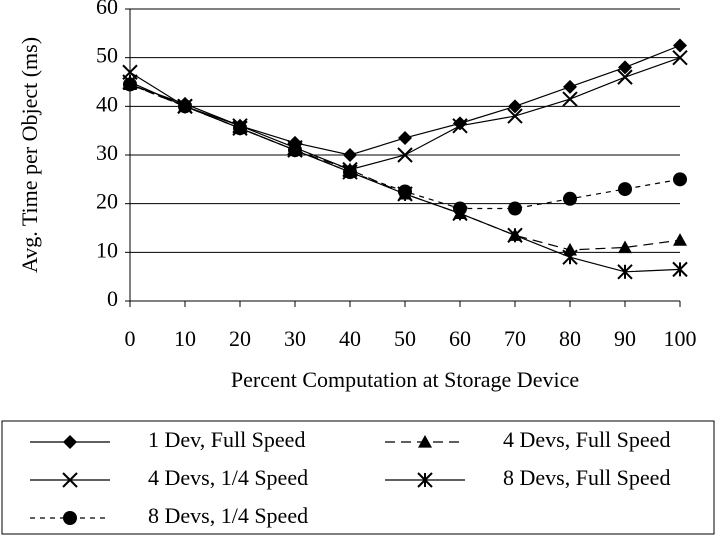 This screenshot has height=537, width=717. Describe the element at coordinates (112, 298) in the screenshot. I see `y-tick-label: 0` at that location.